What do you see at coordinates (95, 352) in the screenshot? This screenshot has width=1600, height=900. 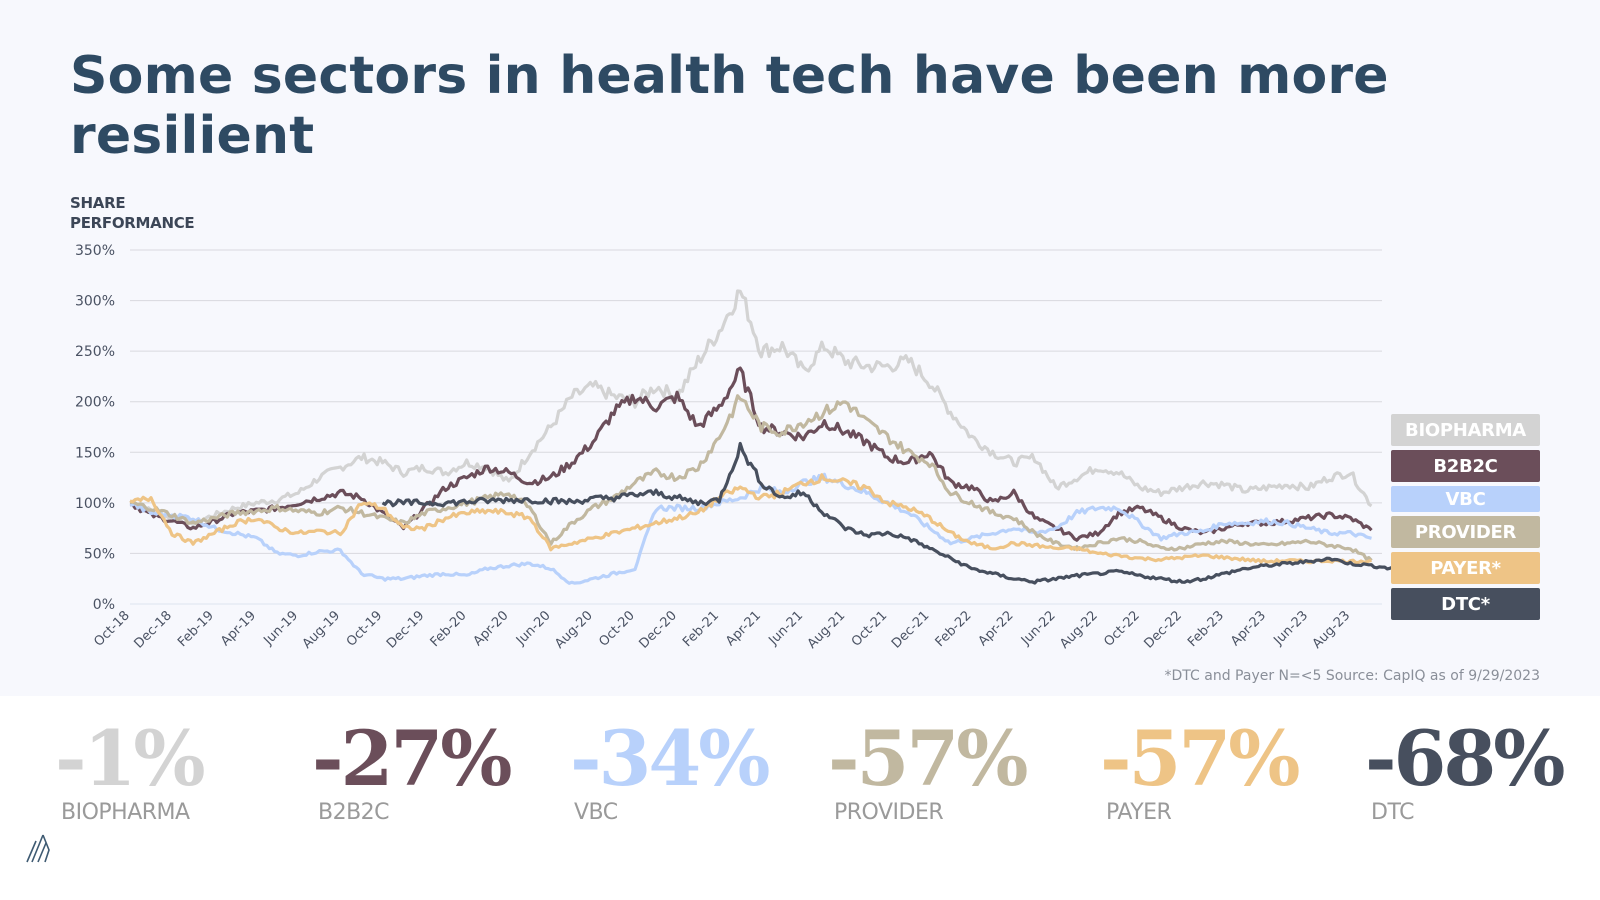 I see `y-tick-label: 250%` at bounding box center [95, 352].